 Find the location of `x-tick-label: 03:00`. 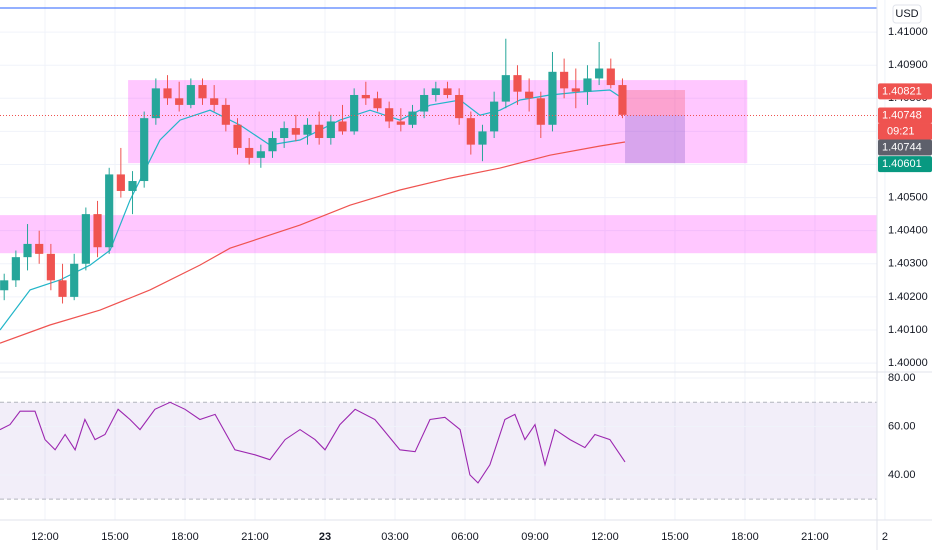

x-tick-label: 03:00 is located at coordinates (395, 537).